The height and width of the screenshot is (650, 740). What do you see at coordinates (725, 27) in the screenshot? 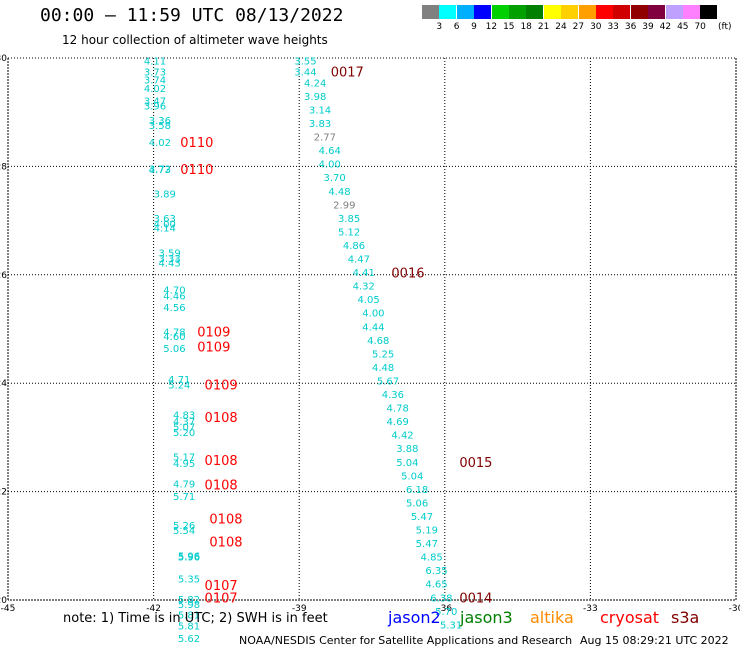
I see `color-legend-unit: (ft)` at bounding box center [725, 27].